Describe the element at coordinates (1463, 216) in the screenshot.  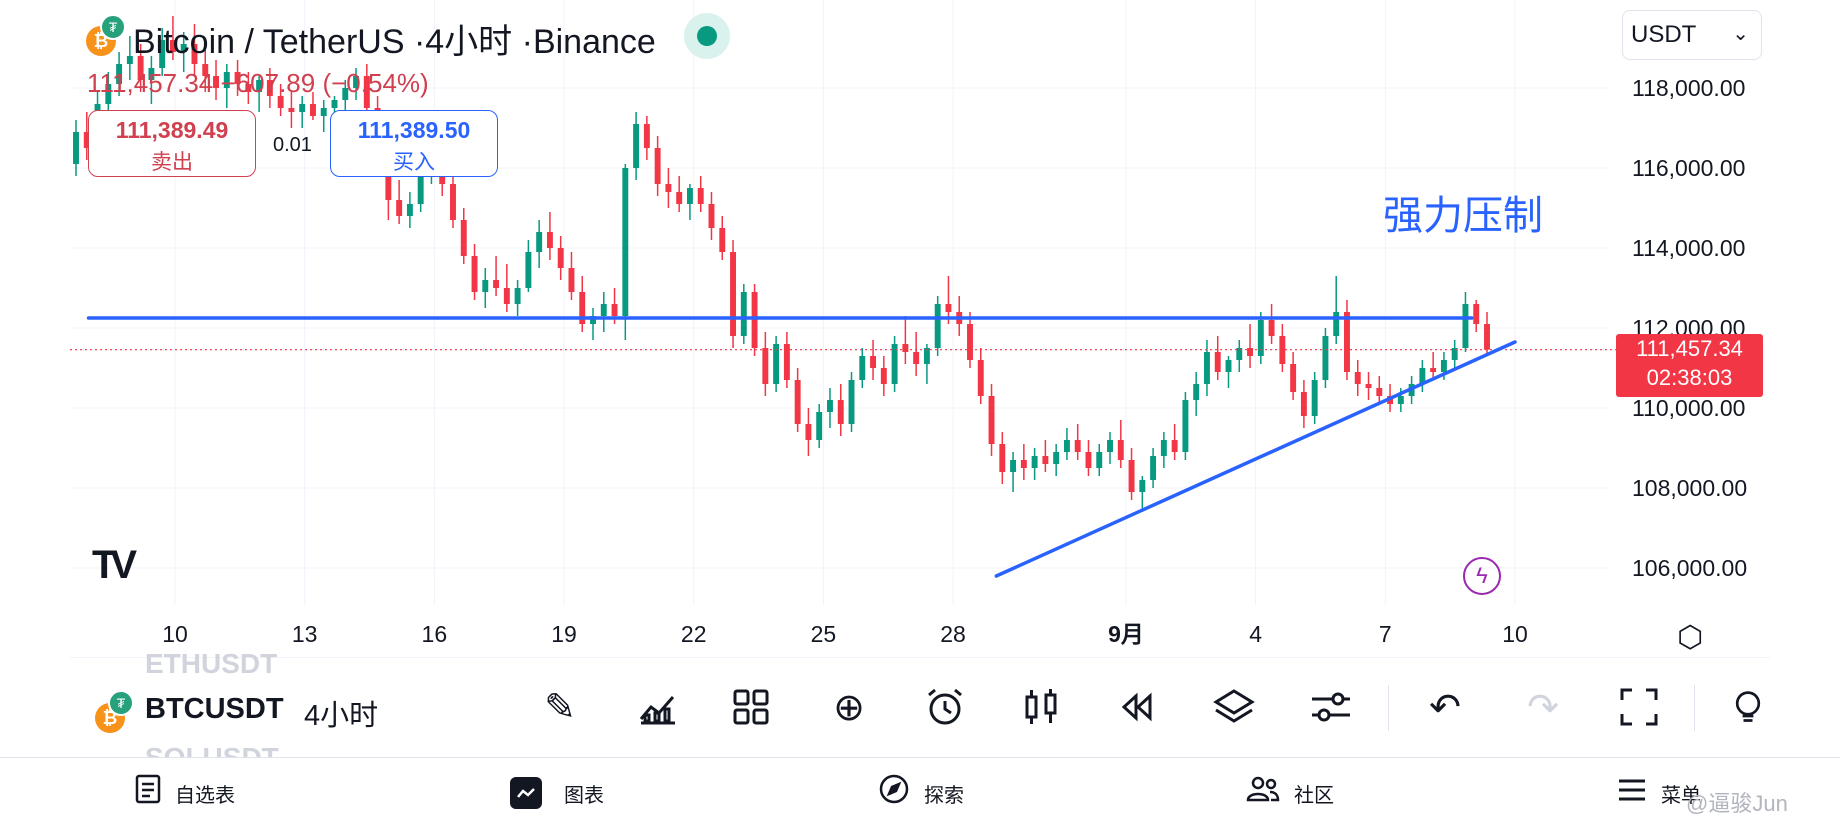
I see `chart-annotation: 强力压制` at that location.